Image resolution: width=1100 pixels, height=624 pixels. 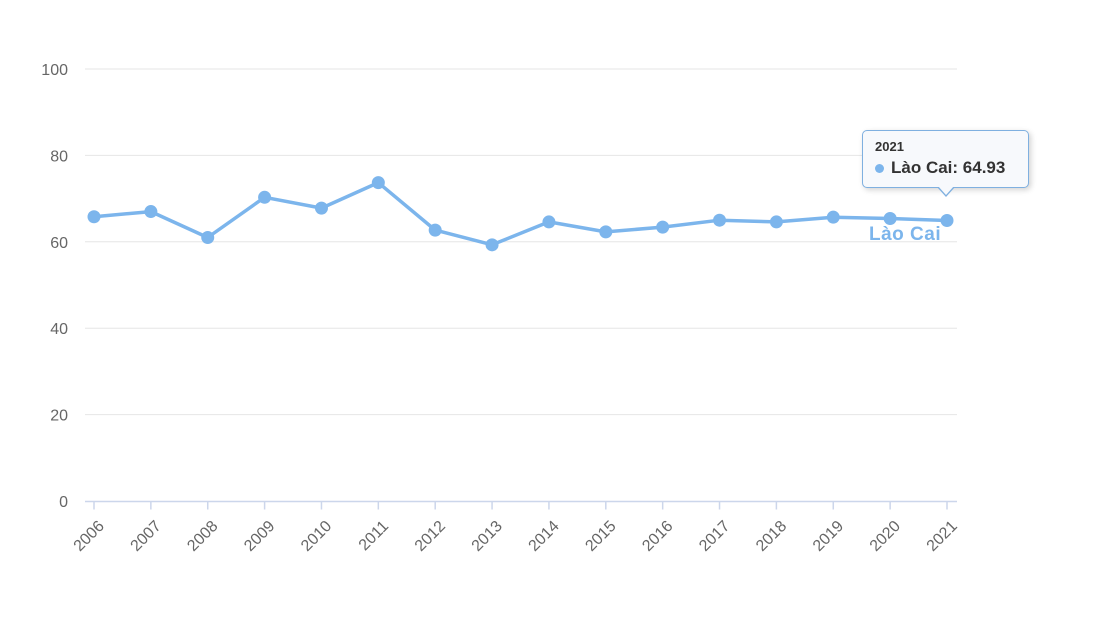 I want to click on data-point-2013, so click(x=492, y=245).